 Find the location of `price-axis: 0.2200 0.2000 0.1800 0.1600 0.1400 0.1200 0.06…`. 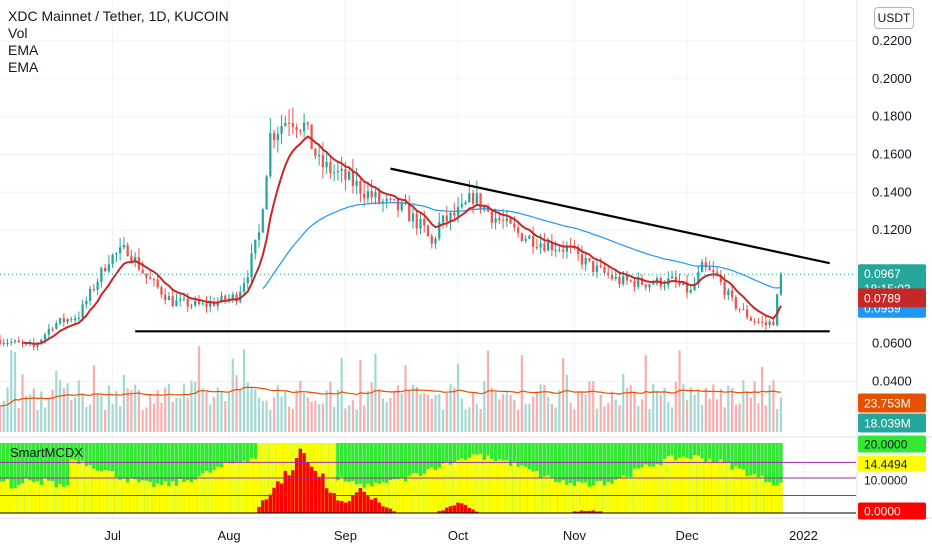

price-axis: 0.2200 0.2000 0.1800 0.1600 0.1400 0.1200 0.06… is located at coordinates (892, 211).